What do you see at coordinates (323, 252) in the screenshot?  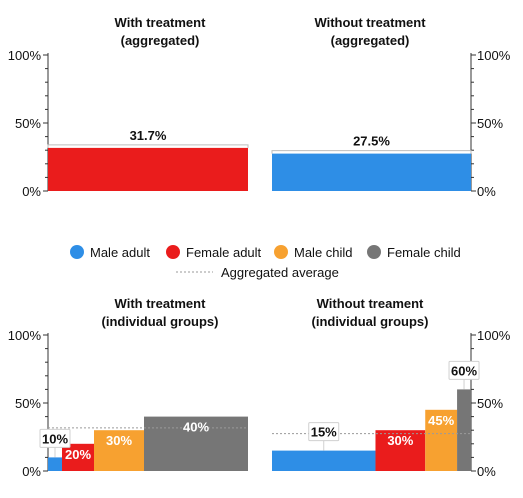 I see `legend-label-male-child: Male child` at bounding box center [323, 252].